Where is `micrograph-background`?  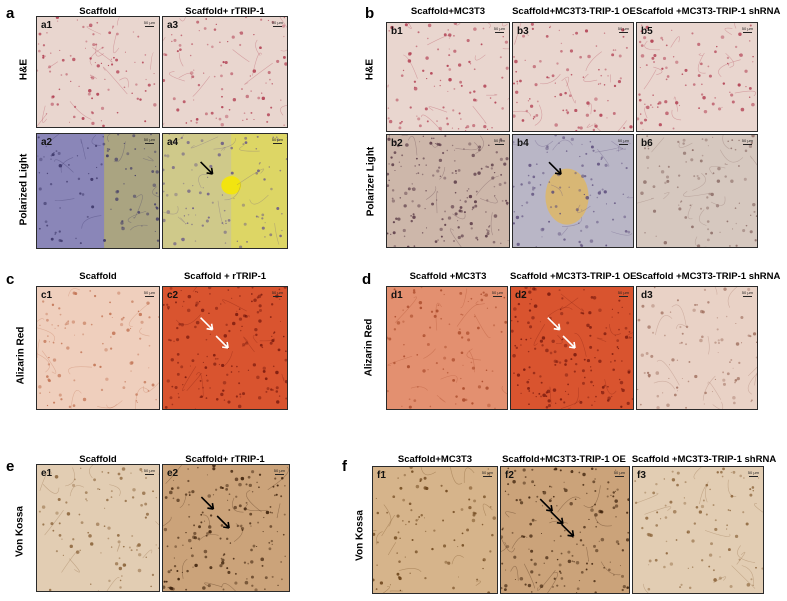 micrograph-background is located at coordinates (697, 77).